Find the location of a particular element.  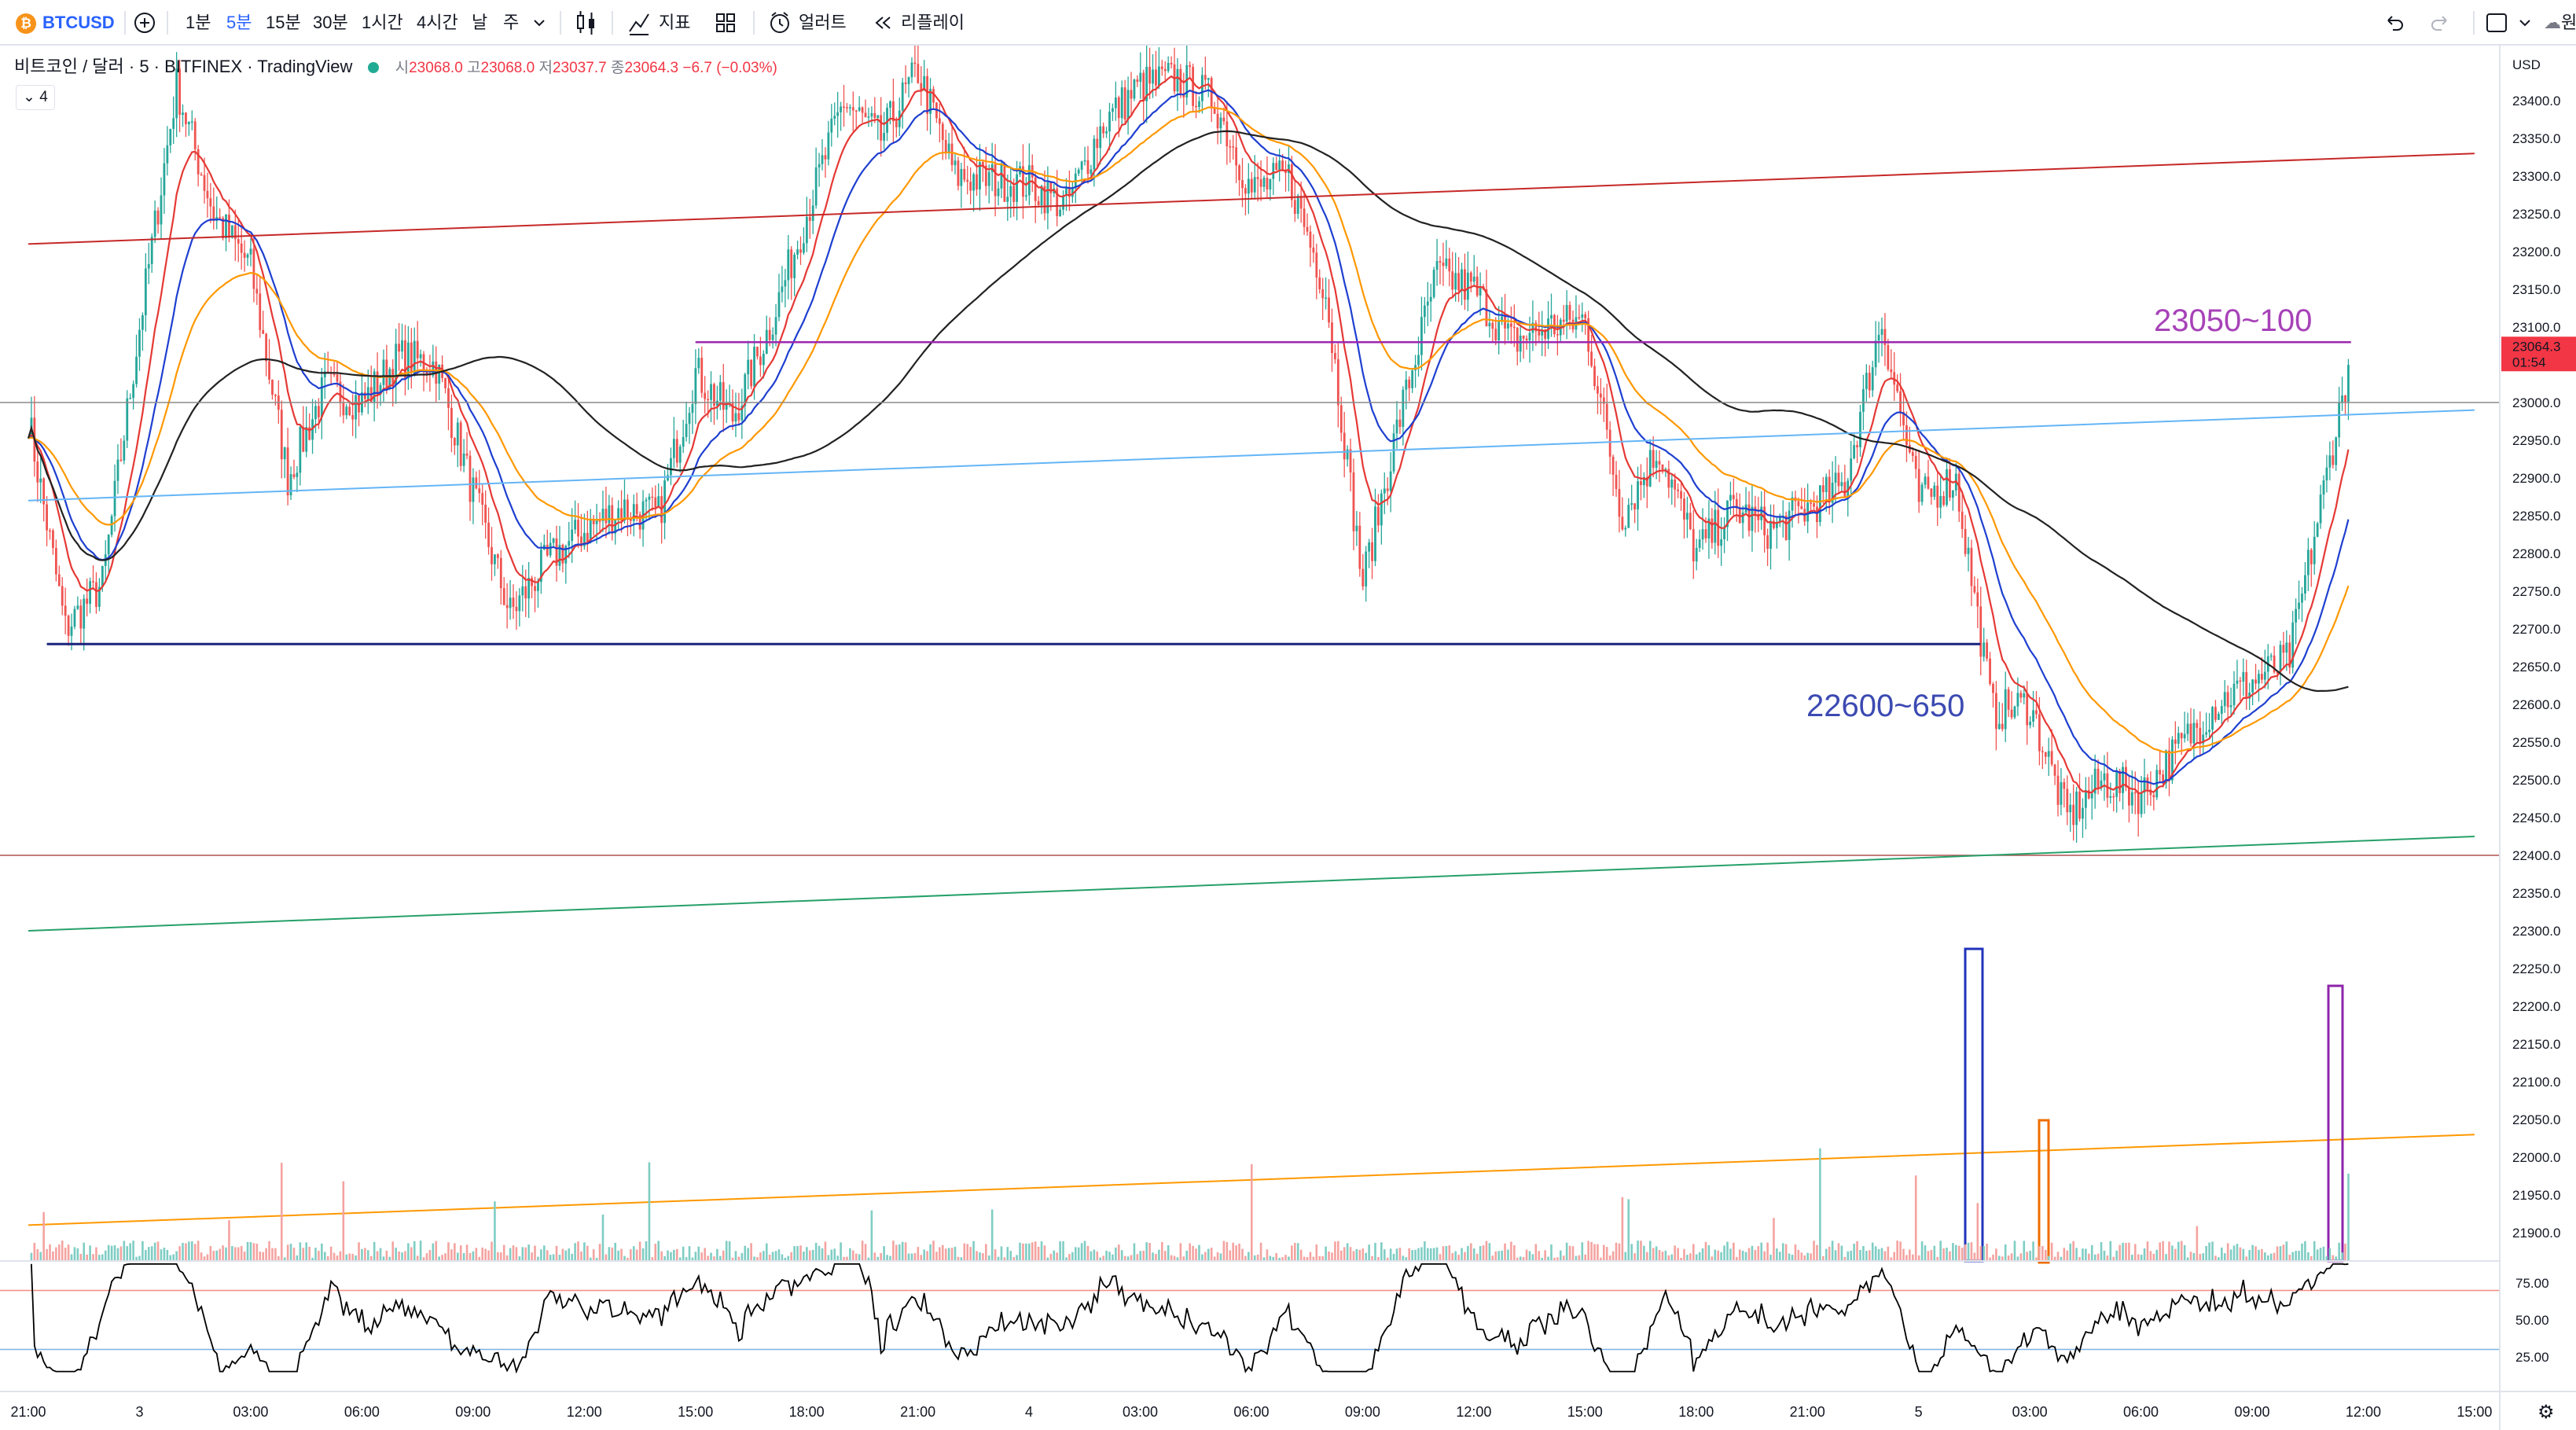

candle-style-icon is located at coordinates (586, 23).